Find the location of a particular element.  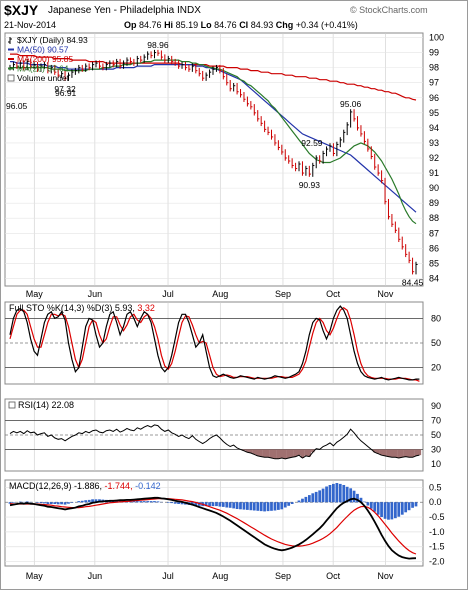

price-legend-label: Volume undef is located at coordinates (43, 78).